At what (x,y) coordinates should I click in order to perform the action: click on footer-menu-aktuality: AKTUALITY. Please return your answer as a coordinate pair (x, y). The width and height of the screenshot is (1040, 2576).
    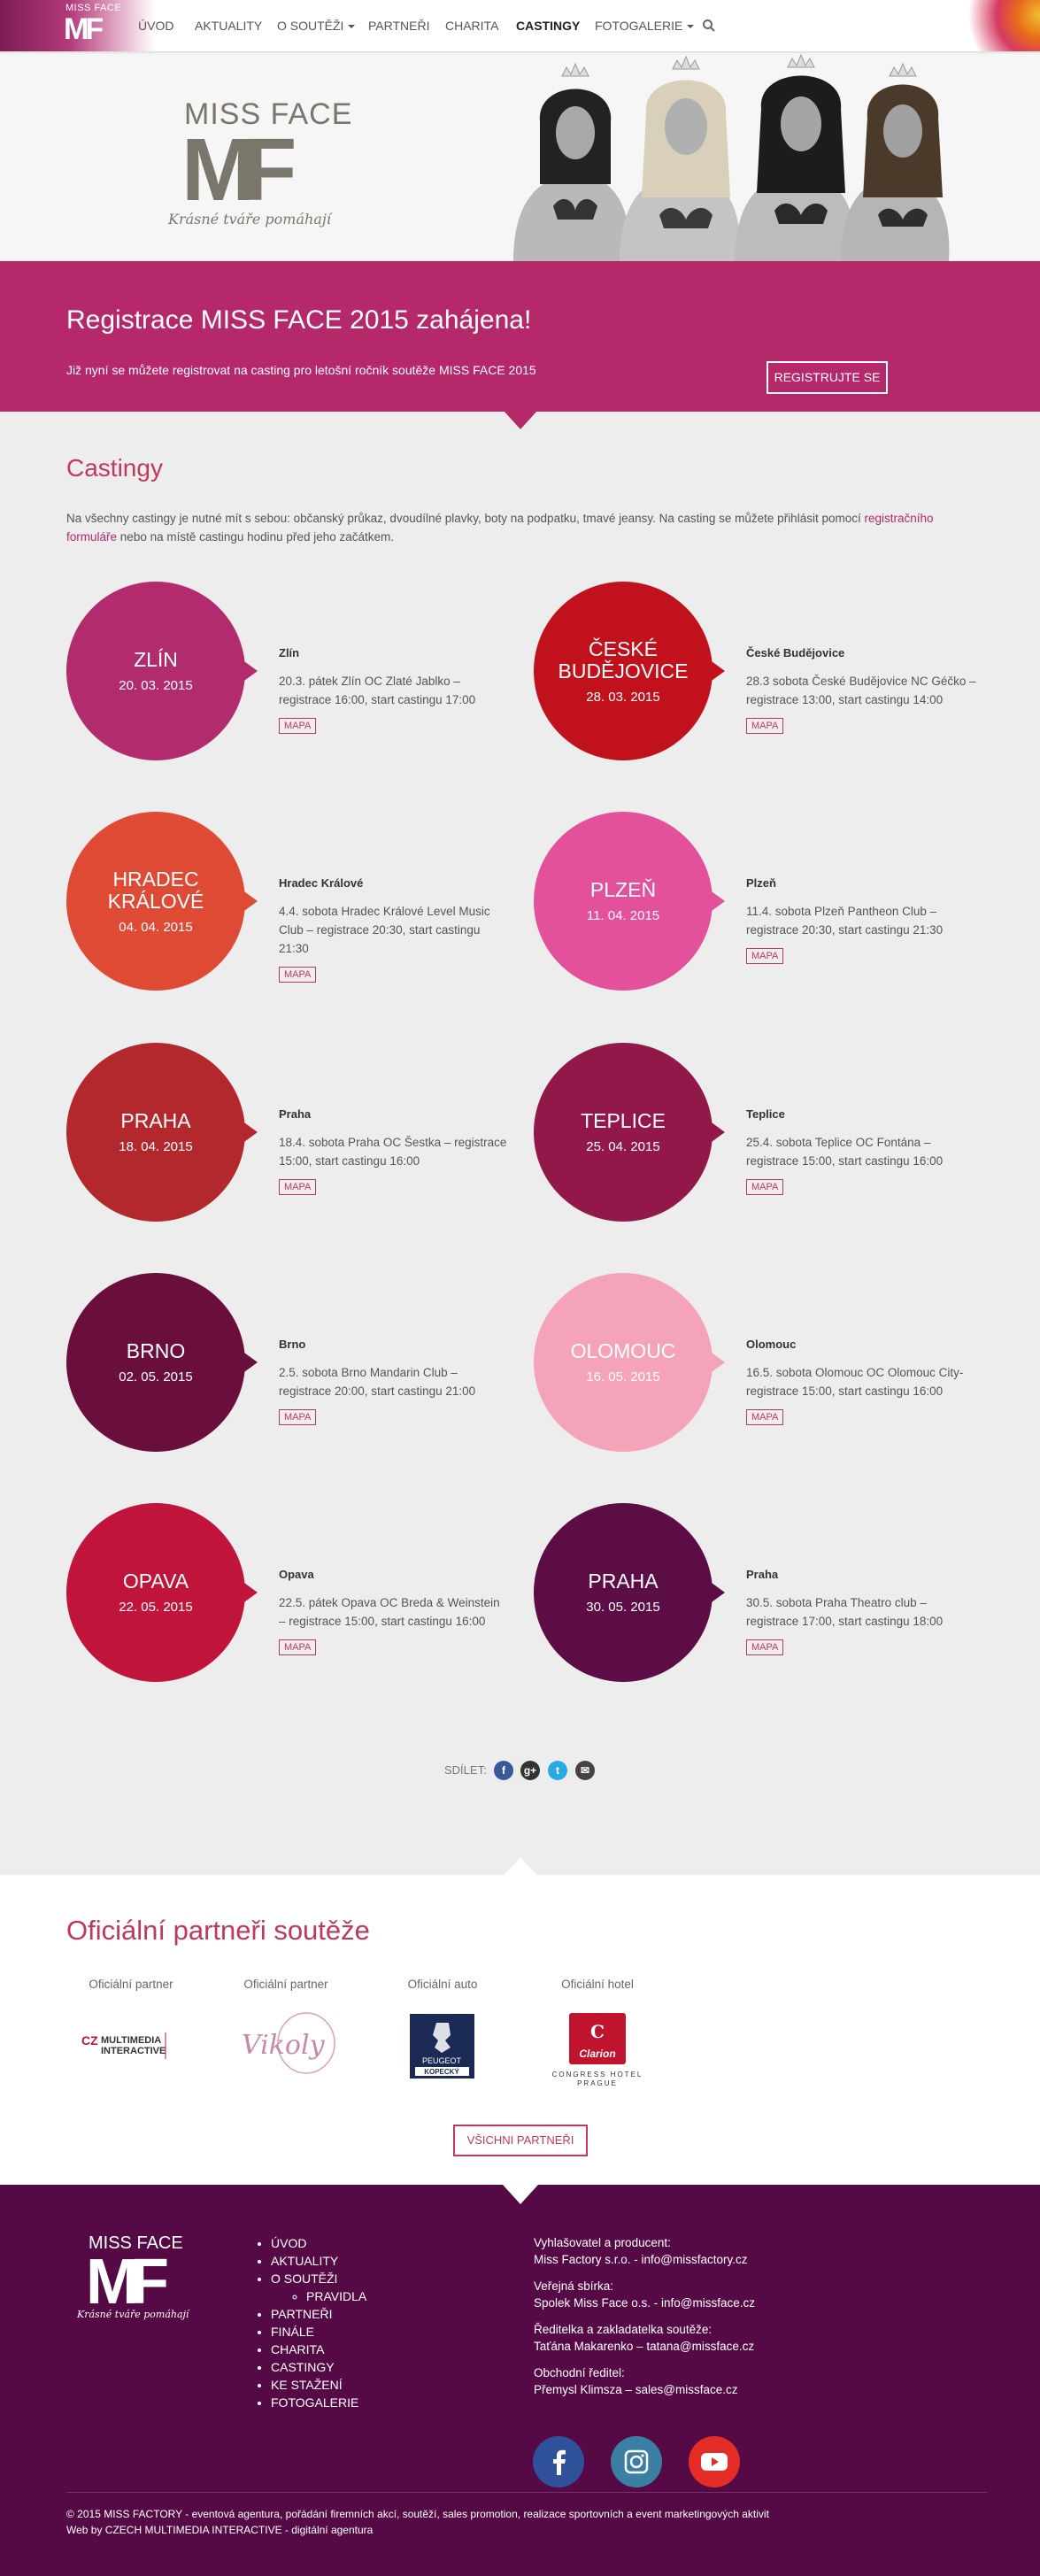
    Looking at the image, I should click on (318, 2261).